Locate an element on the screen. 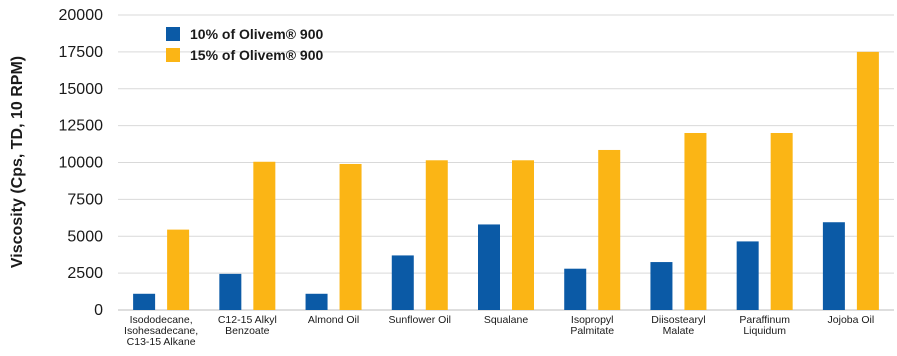 Image resolution: width=897 pixels, height=356 pixels. y-tick-label: 20000 is located at coordinates (81, 15).